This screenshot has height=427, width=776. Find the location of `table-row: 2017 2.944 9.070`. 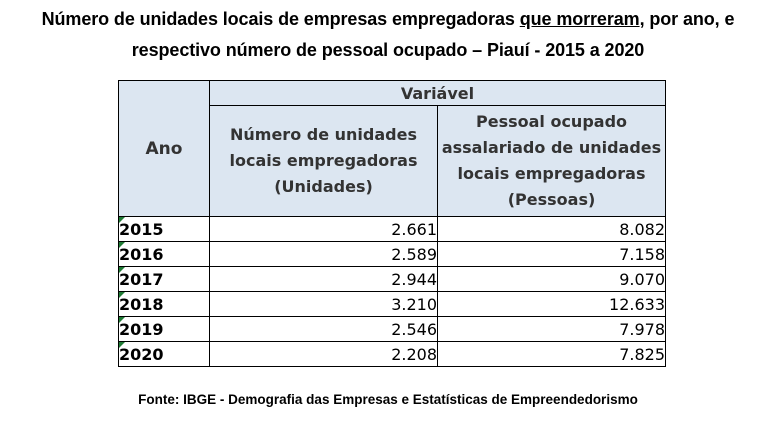

table-row: 2017 2.944 9.070 is located at coordinates (392, 279).